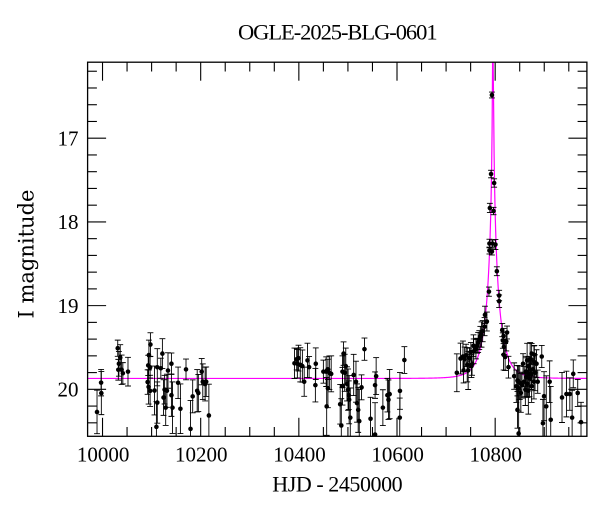 The image size is (600, 512). Describe the element at coordinates (201, 455) in the screenshot. I see `x-tick-label: 10200` at that location.